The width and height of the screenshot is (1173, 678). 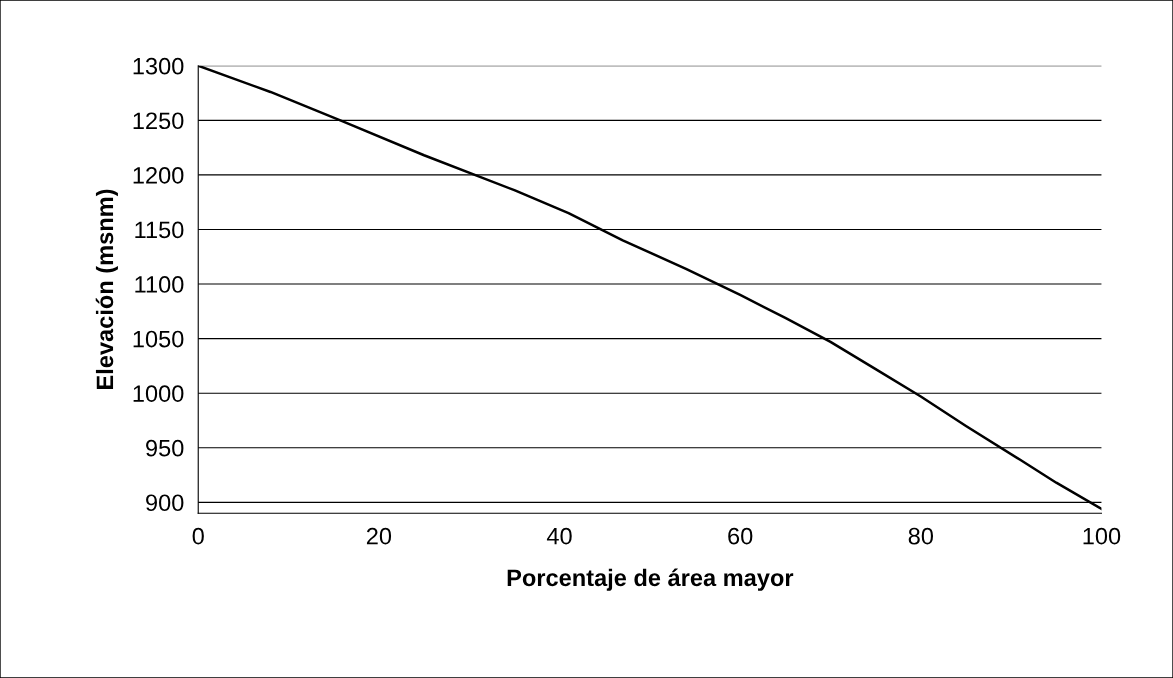 What do you see at coordinates (158, 393) in the screenshot?
I see `y-tick-label: 1000` at bounding box center [158, 393].